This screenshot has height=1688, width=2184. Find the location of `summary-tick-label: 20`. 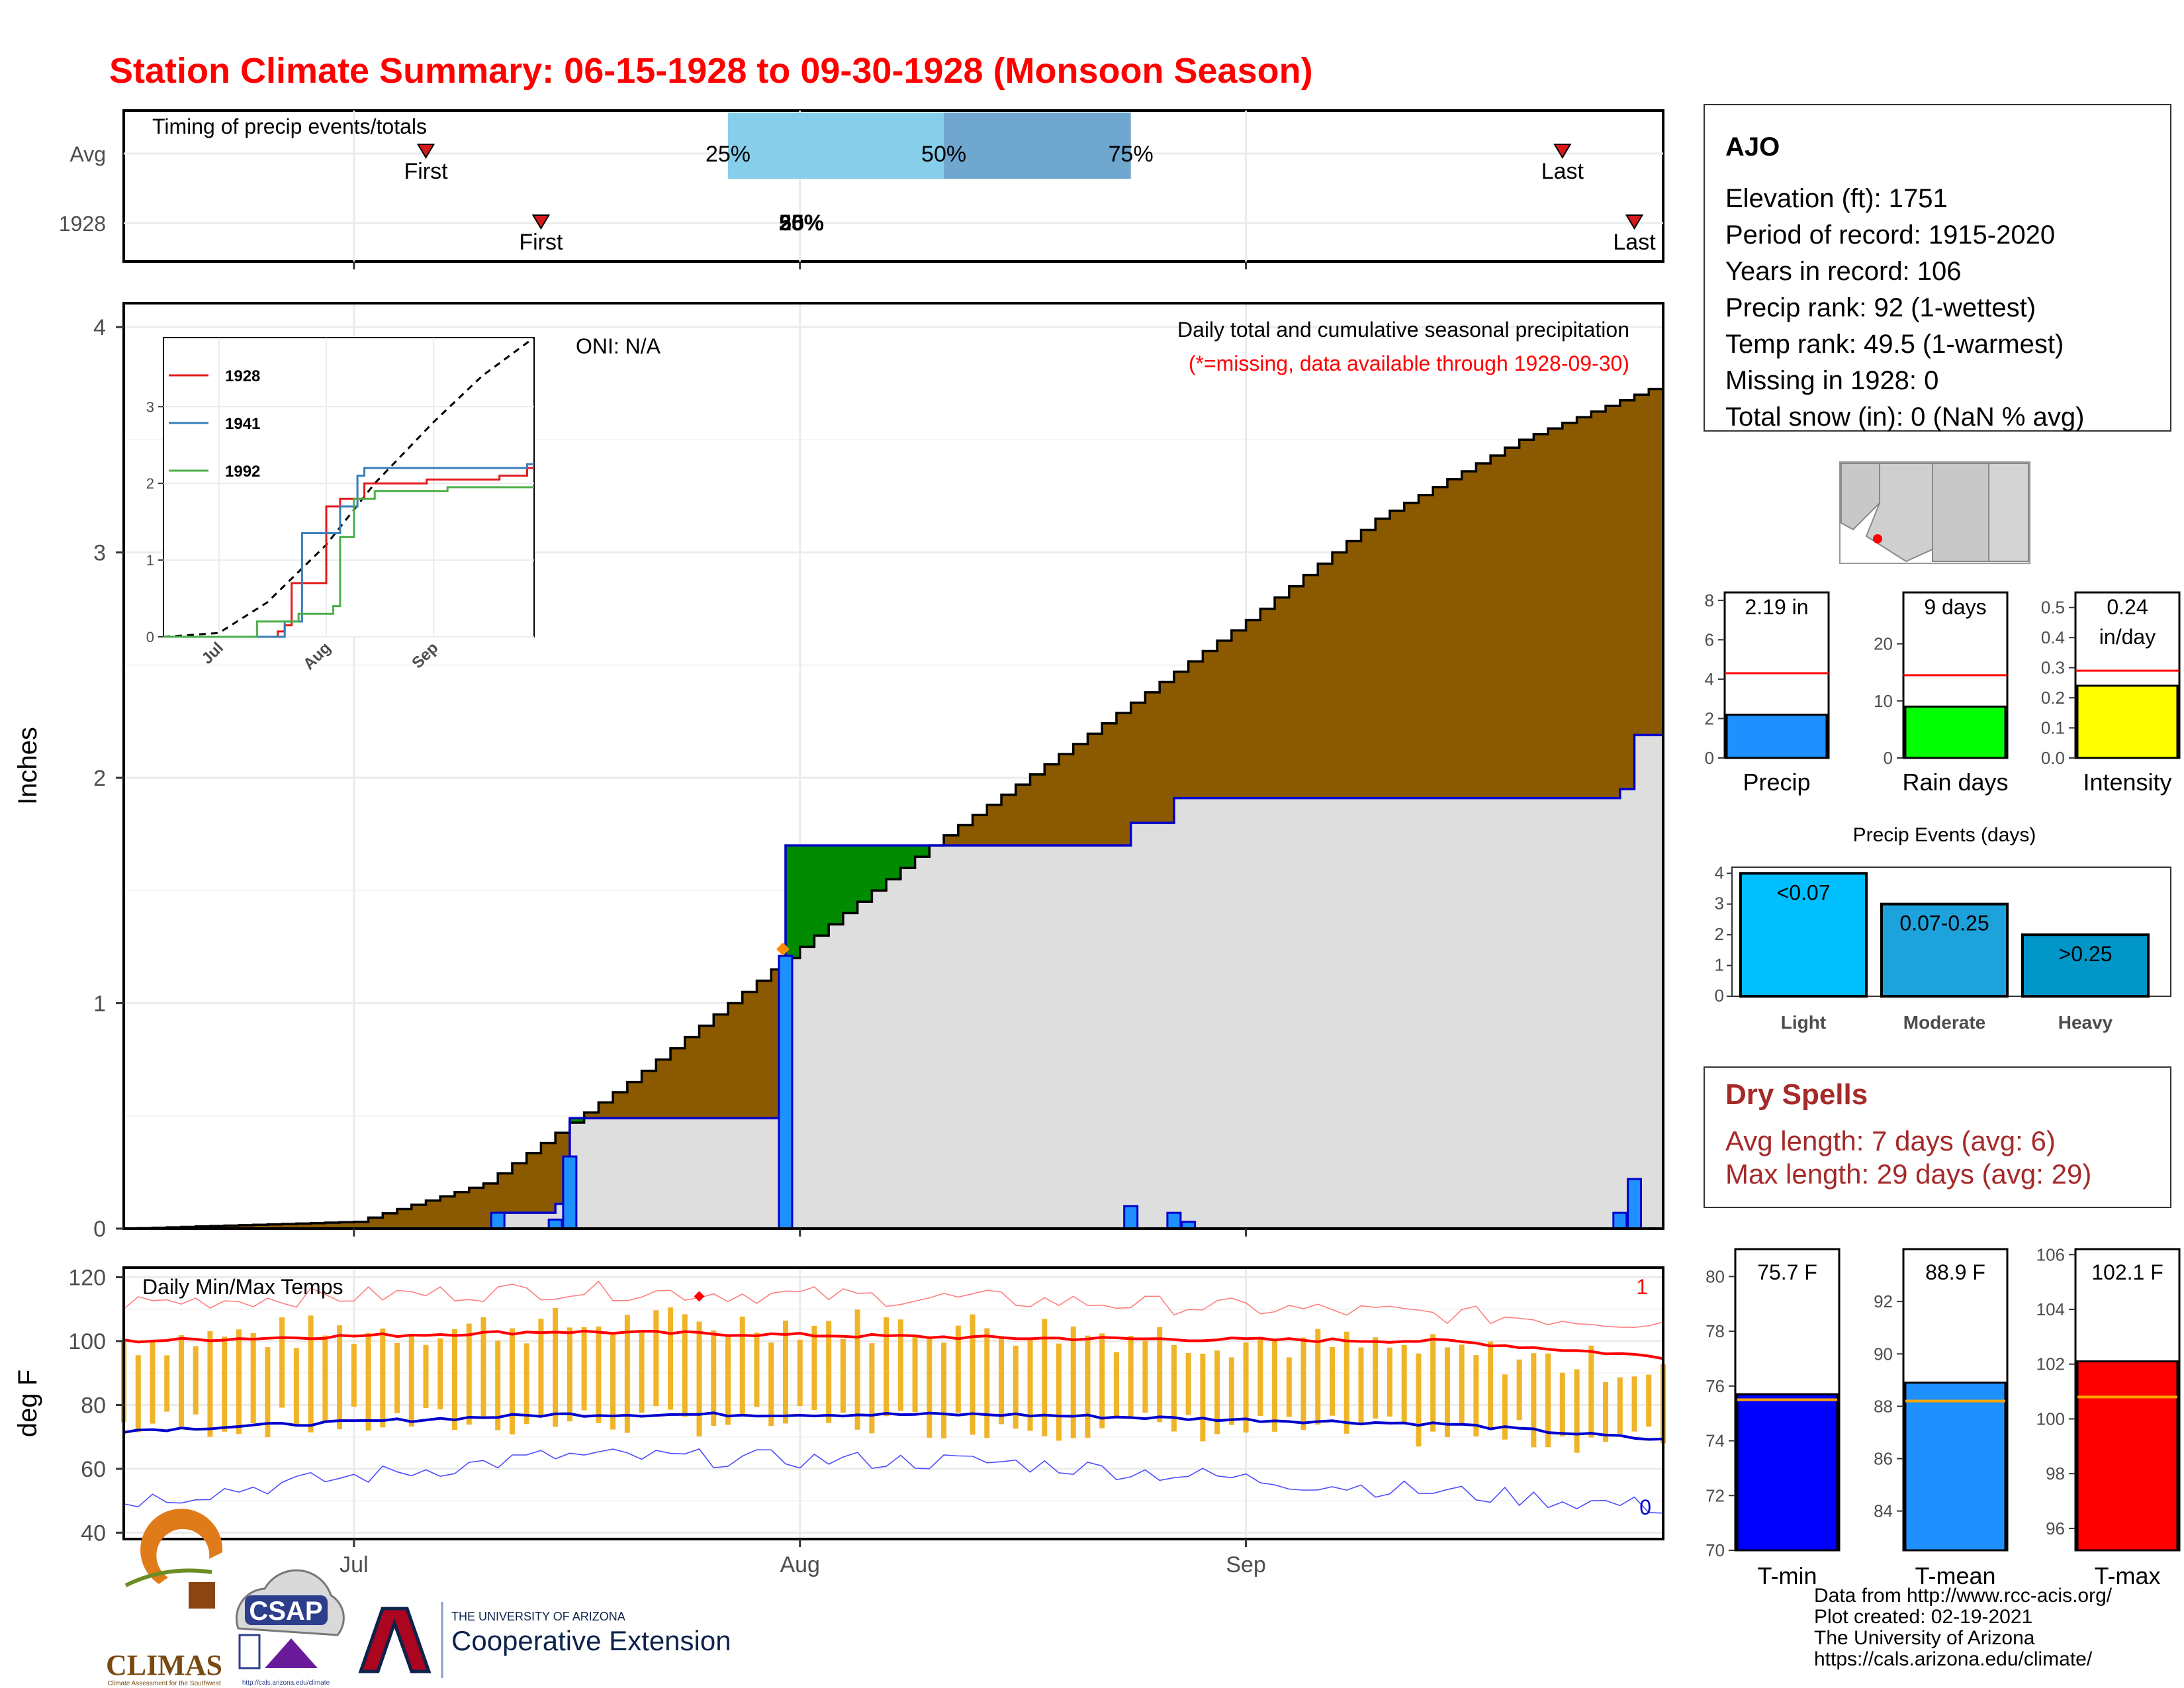

summary-tick-label: 20 is located at coordinates (1883, 644).